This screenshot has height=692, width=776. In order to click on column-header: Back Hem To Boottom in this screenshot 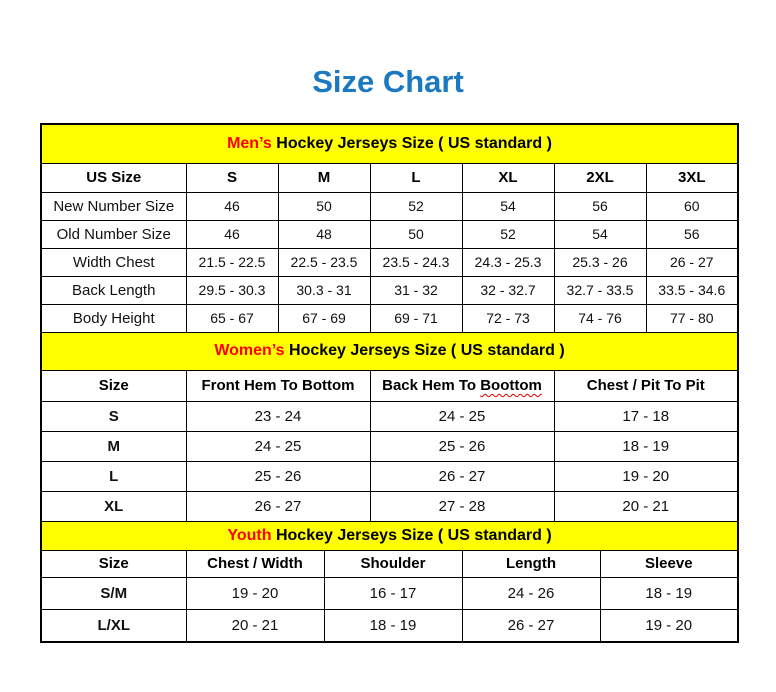, I will do `click(462, 386)`.